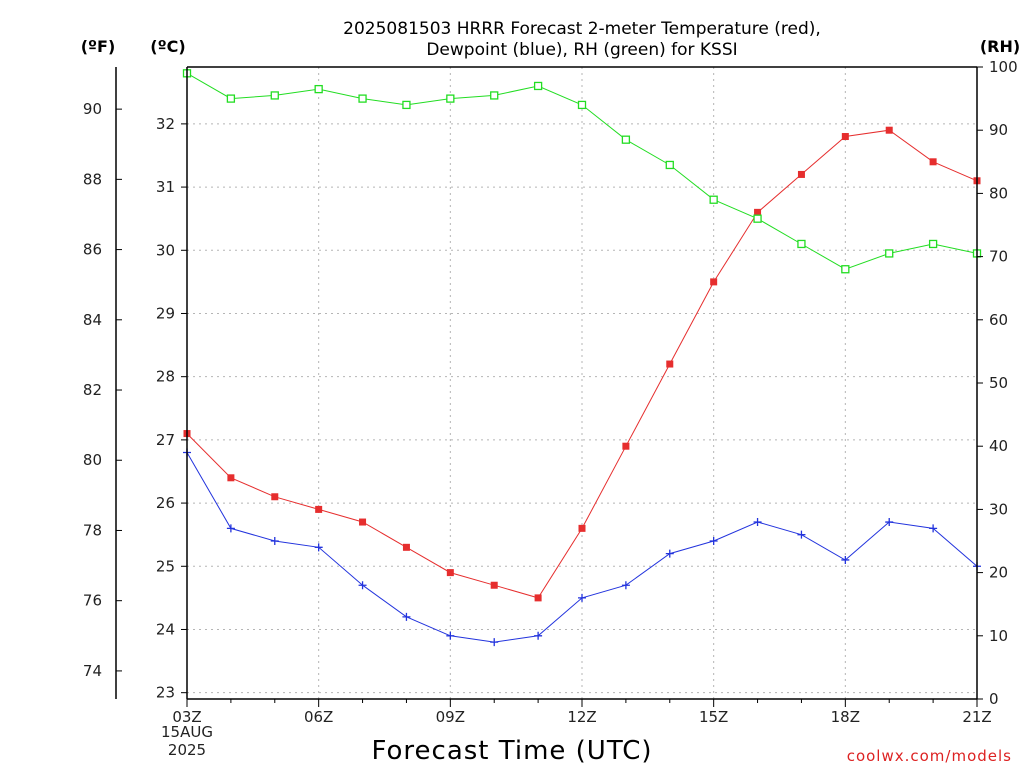 This screenshot has width=1024, height=768. Describe the element at coordinates (165, 629) in the screenshot. I see `celsius-tick-label: 24` at that location.